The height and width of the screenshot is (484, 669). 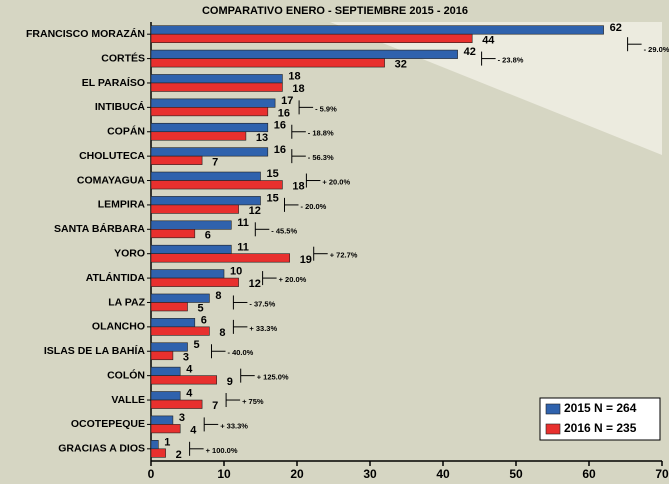 I want to click on value-label: 44, so click(x=488, y=40).